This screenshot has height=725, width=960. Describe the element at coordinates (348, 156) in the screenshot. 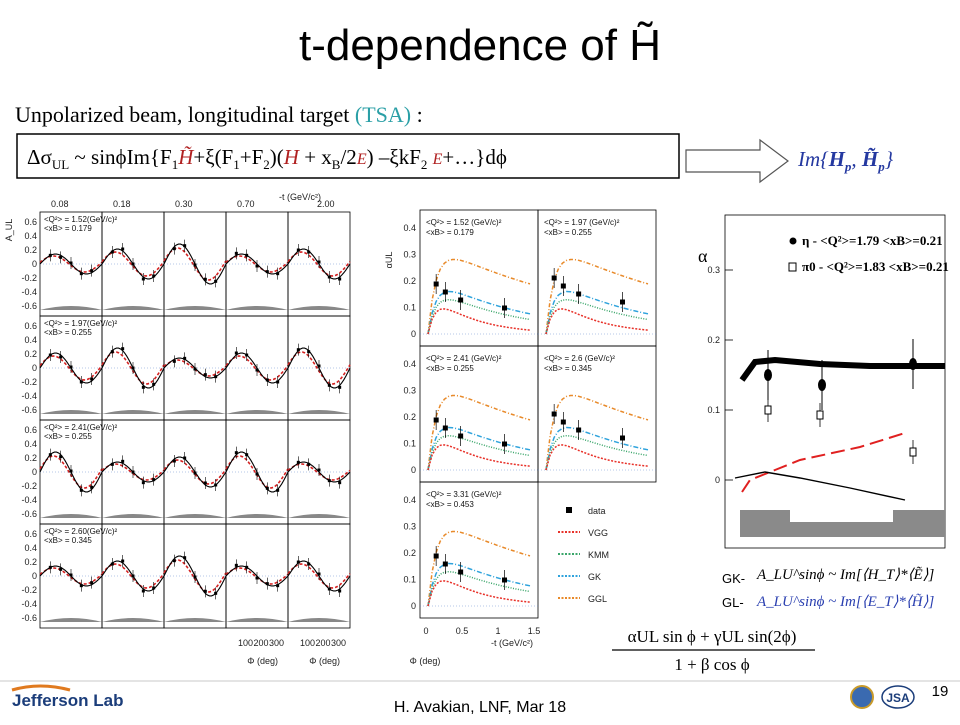

I see `formula-box` at that location.